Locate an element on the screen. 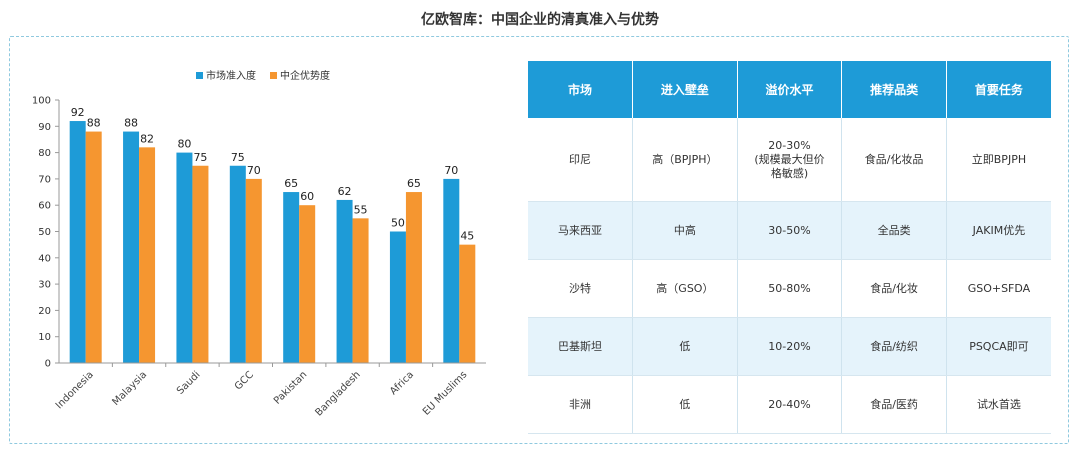  table-cell: 10-20% is located at coordinates (790, 346).